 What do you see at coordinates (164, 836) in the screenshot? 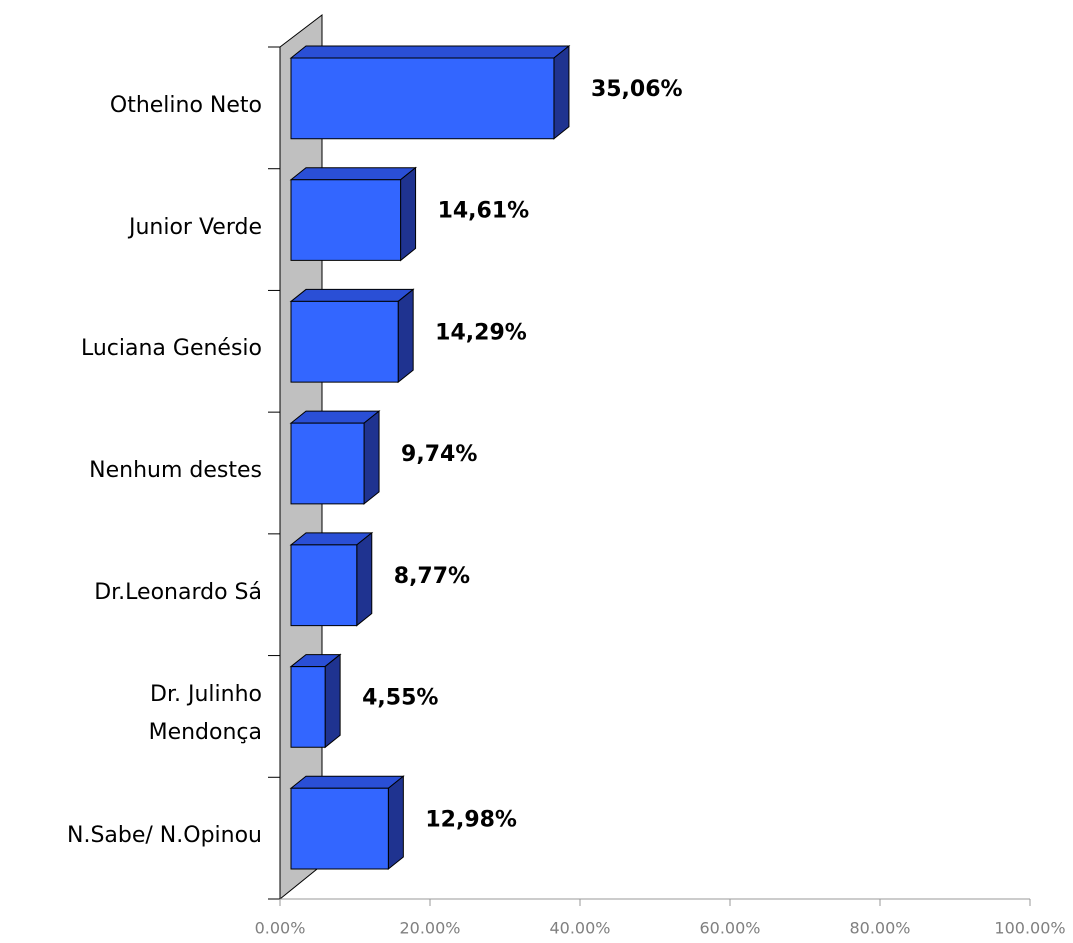
I see `category-label: N.Sabe/ N.Opinou` at bounding box center [164, 836].